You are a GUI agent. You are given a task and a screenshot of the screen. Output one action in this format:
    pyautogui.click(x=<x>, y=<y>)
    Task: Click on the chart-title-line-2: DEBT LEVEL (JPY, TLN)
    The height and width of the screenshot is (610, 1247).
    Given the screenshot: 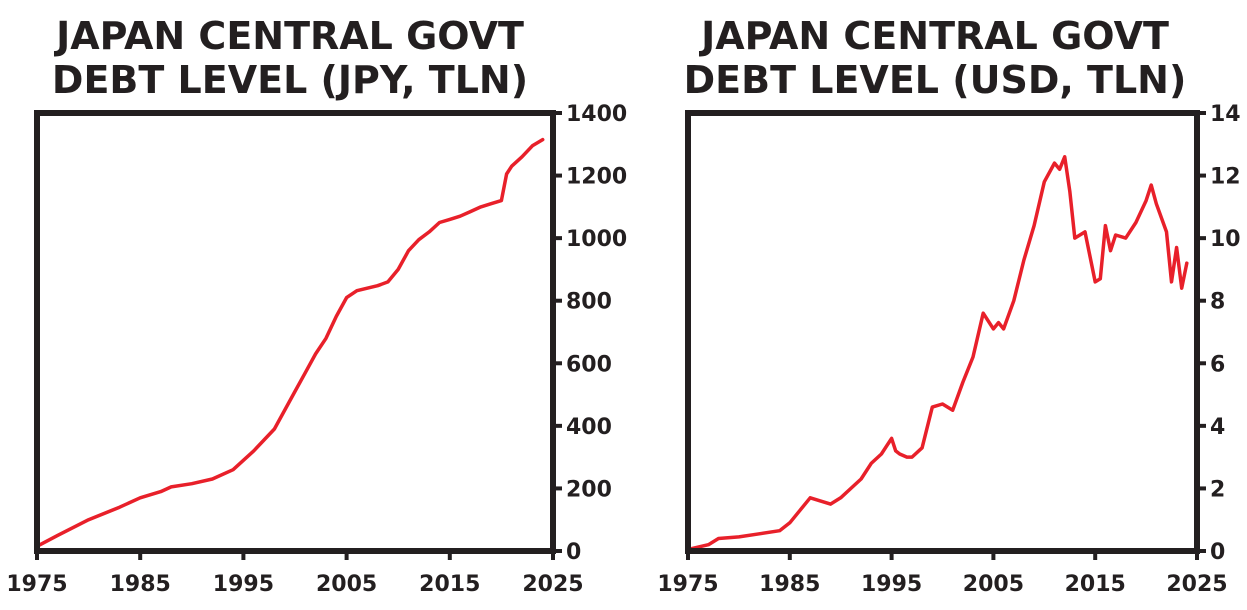 What is the action you would take?
    pyautogui.click(x=290, y=80)
    